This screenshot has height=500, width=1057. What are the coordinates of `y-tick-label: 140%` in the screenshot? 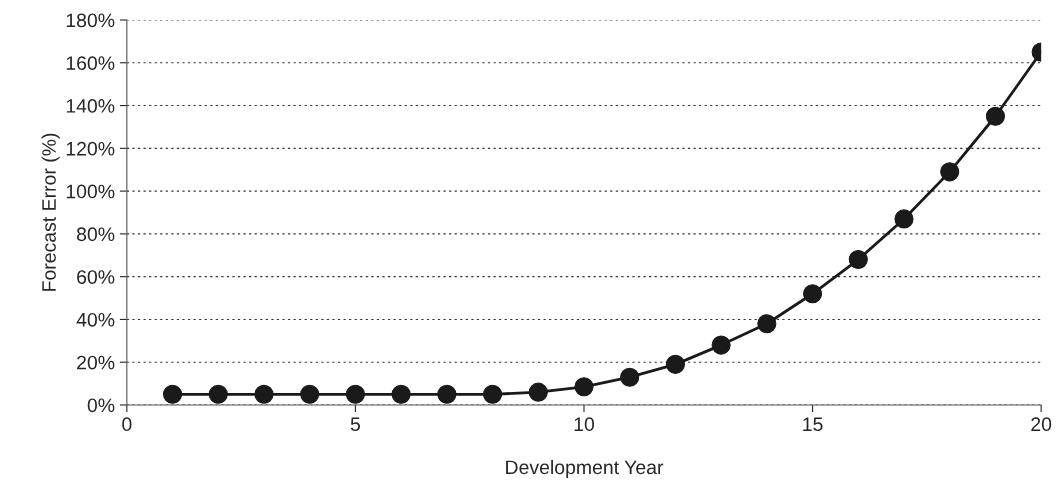 It's located at (90, 106).